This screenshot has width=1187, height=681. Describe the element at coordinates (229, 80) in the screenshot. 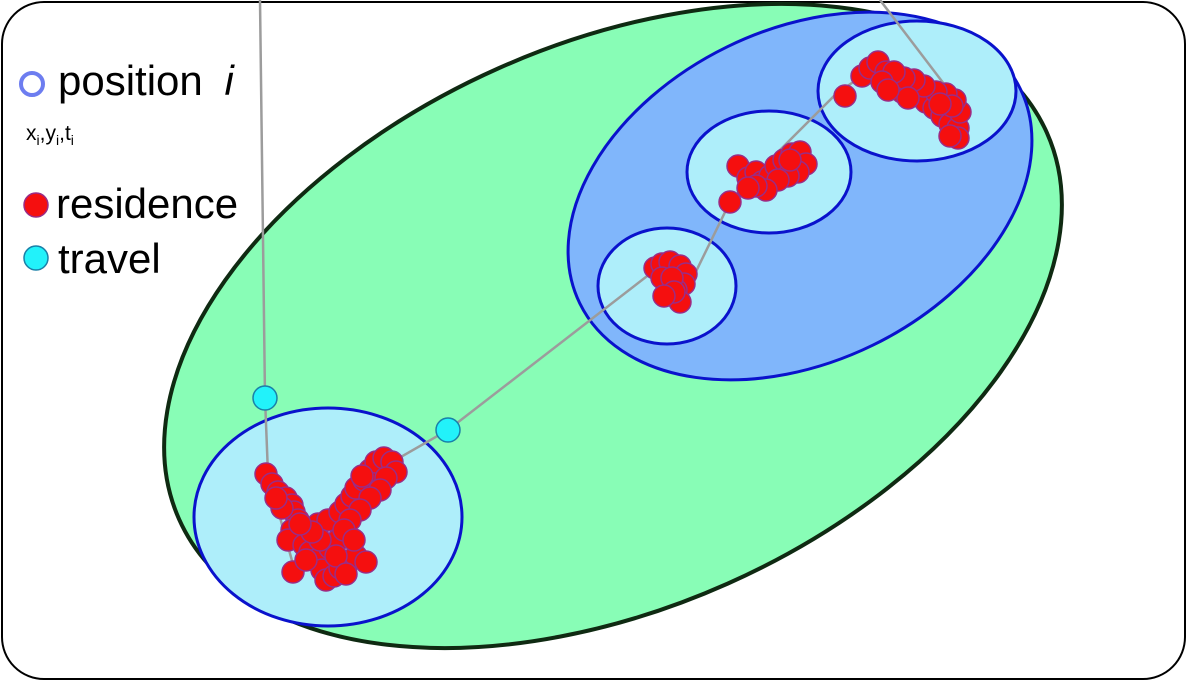

I see `legend-position-var: i` at that location.